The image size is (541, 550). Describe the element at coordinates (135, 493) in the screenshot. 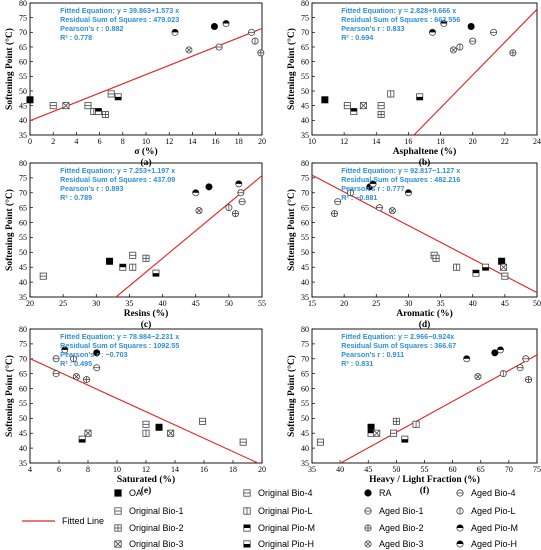

I see `legend-label: OA` at that location.